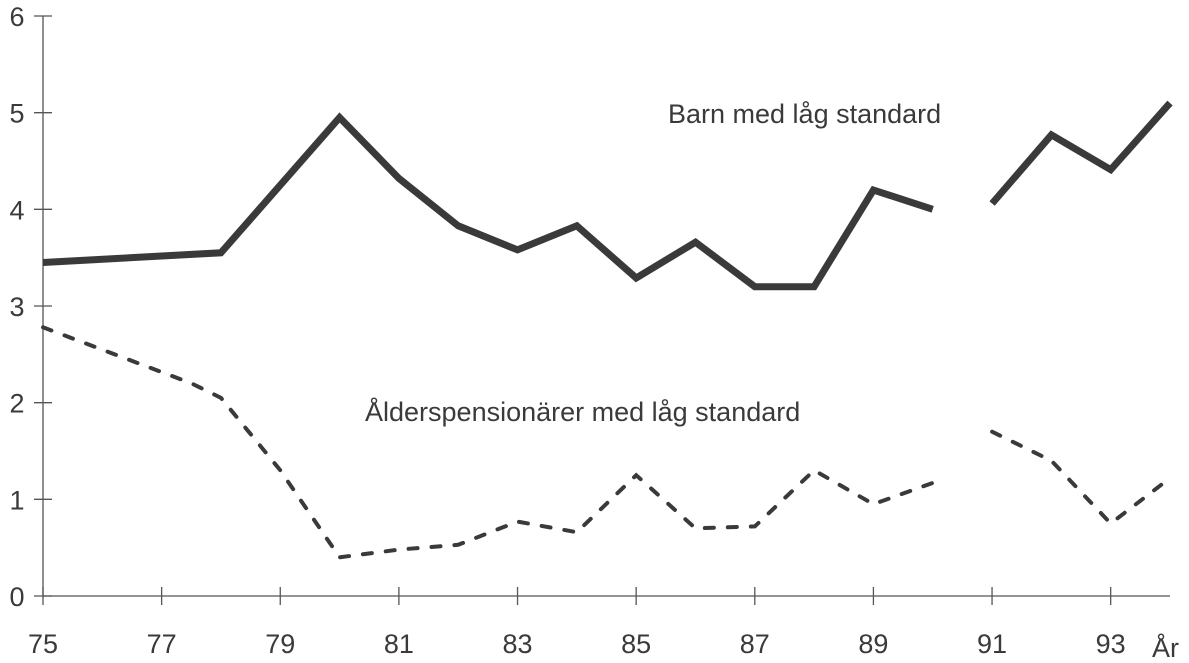 The height and width of the screenshot is (663, 1189). Describe the element at coordinates (16, 404) in the screenshot. I see `y-tick-label: 2` at that location.